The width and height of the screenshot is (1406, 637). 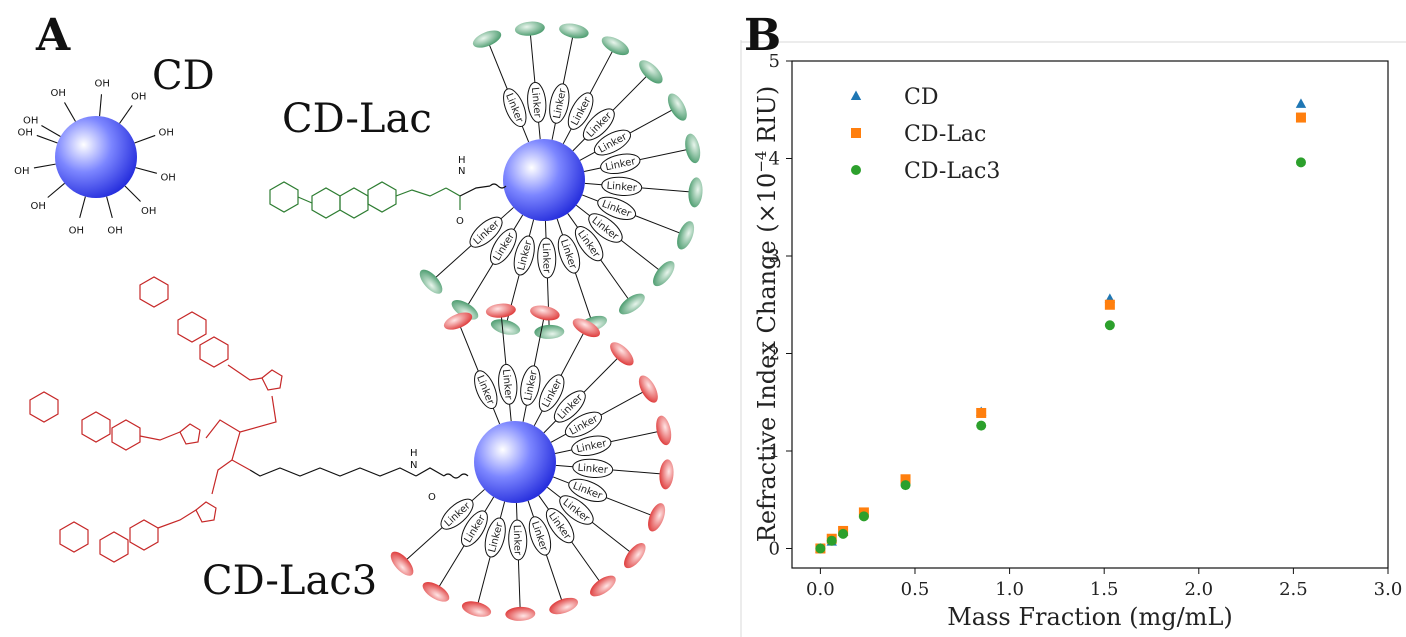 I want to click on legend-label: CD-Lac3, so click(x=952, y=171).